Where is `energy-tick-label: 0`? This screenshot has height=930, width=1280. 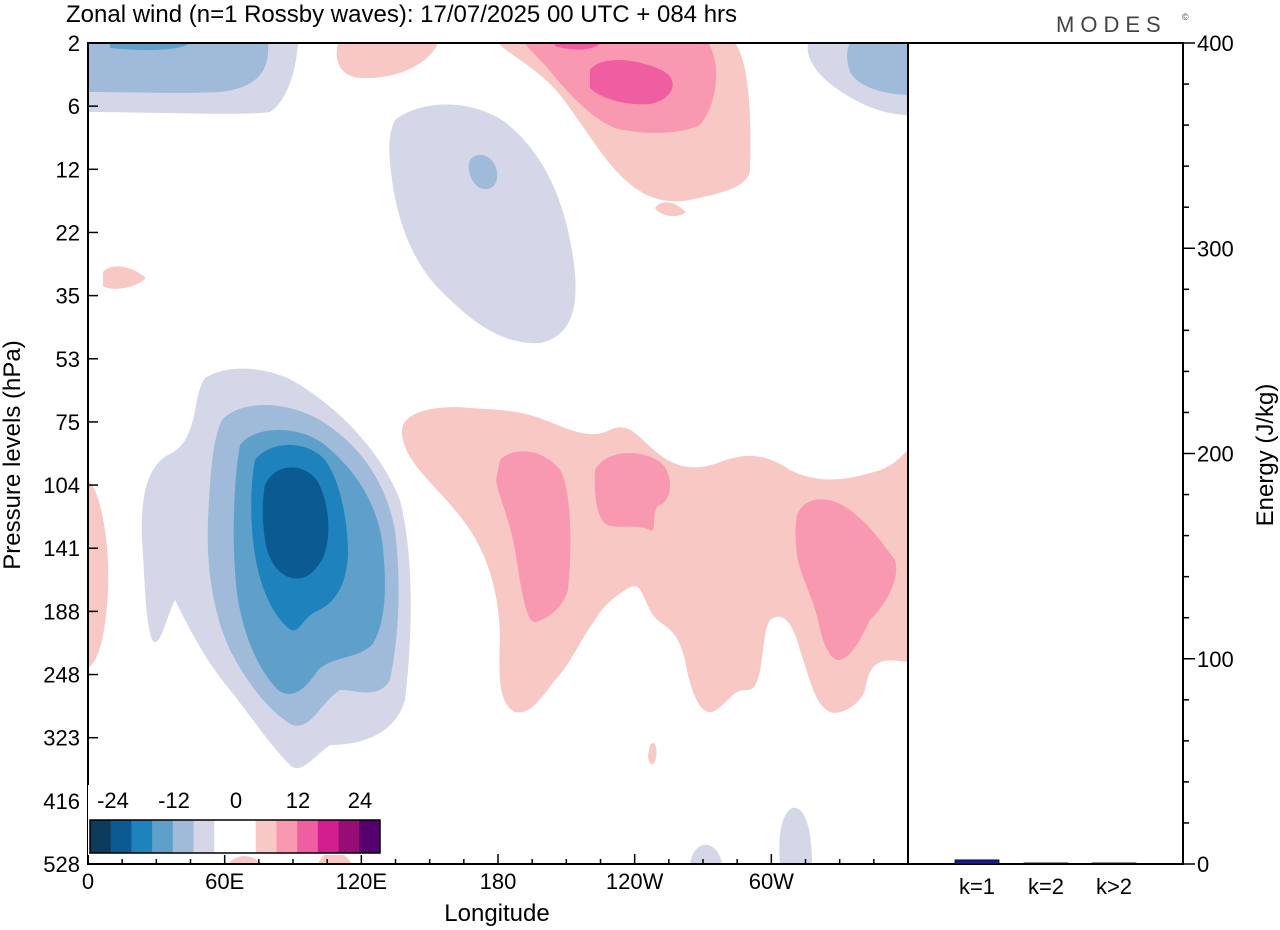
energy-tick-label: 0 is located at coordinates (1203, 864).